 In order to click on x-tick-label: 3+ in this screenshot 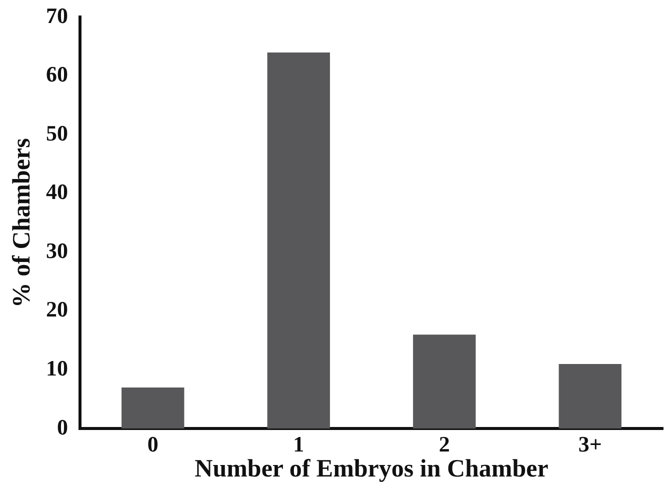, I will do `click(590, 443)`.